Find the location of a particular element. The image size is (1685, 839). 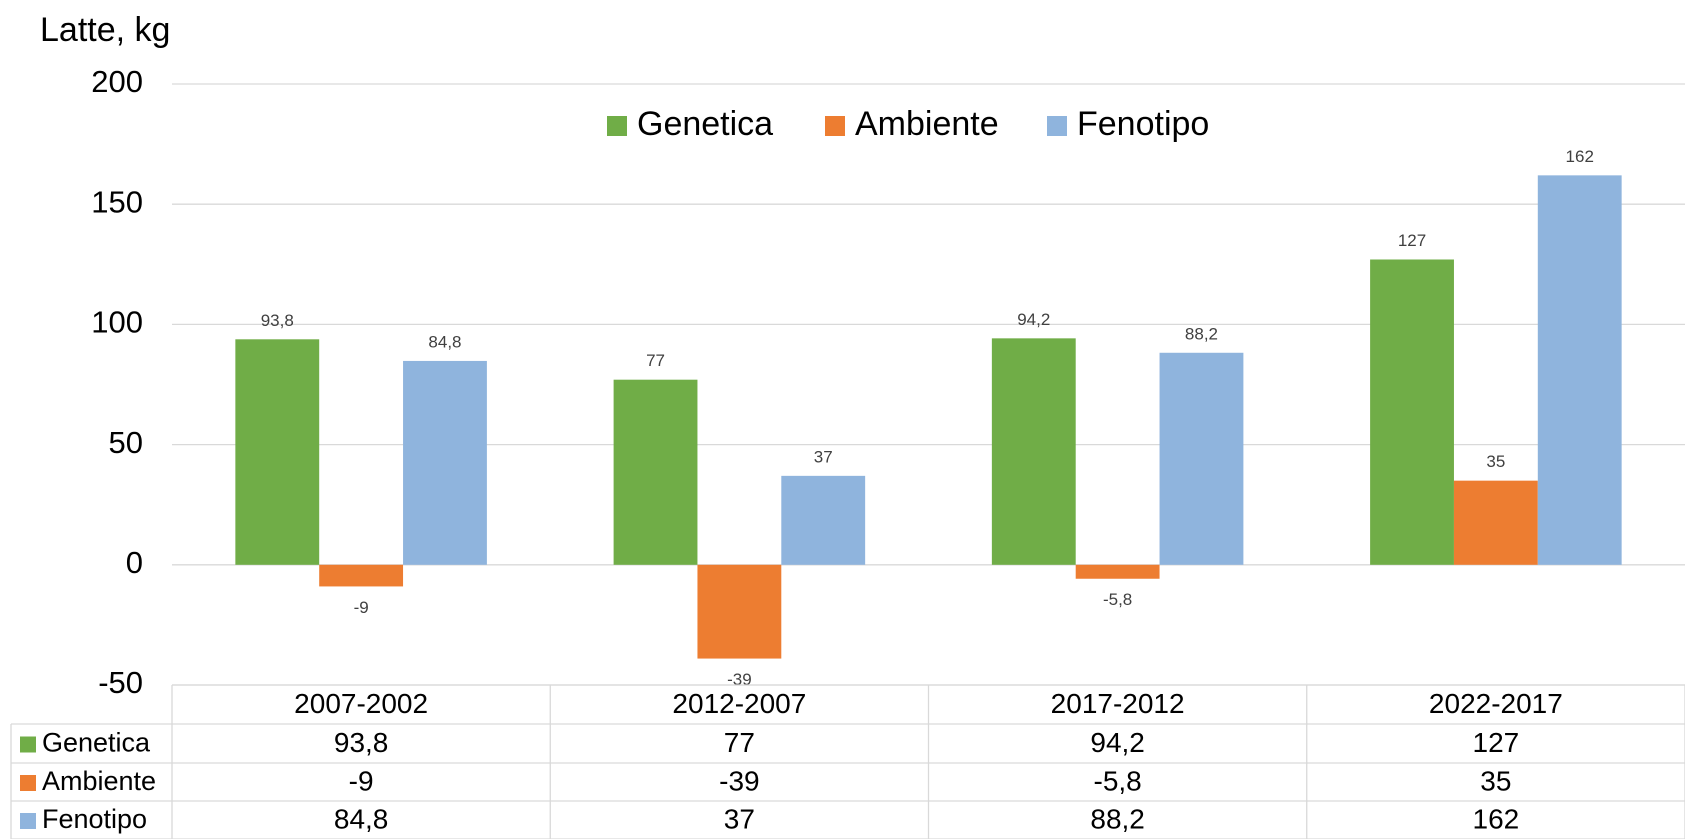

x-tick-label: 2022-2017 is located at coordinates (1496, 703).